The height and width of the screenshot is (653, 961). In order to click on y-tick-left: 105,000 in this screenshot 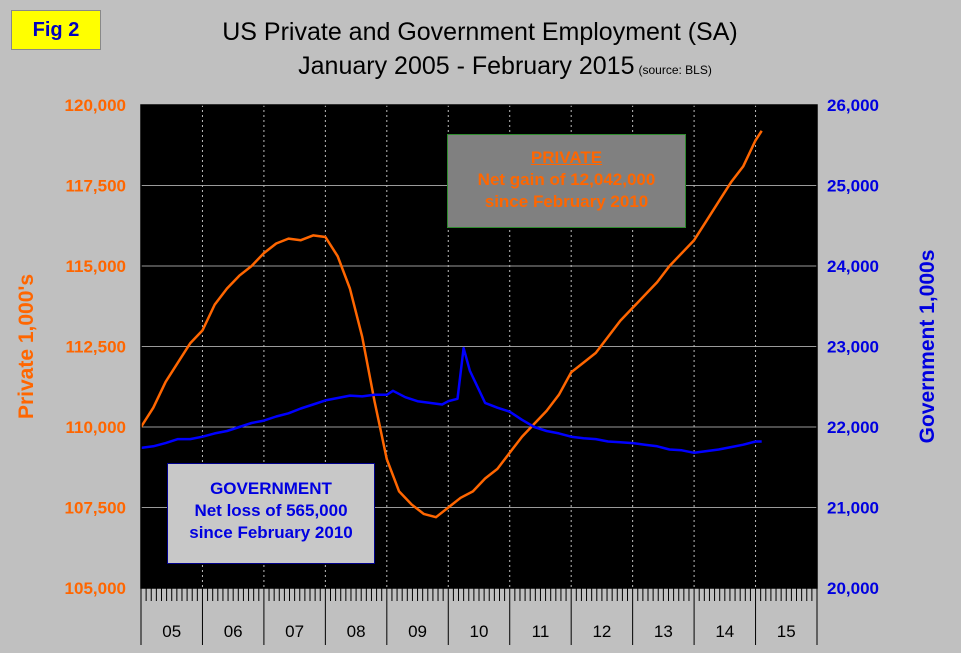, I will do `click(95, 588)`.